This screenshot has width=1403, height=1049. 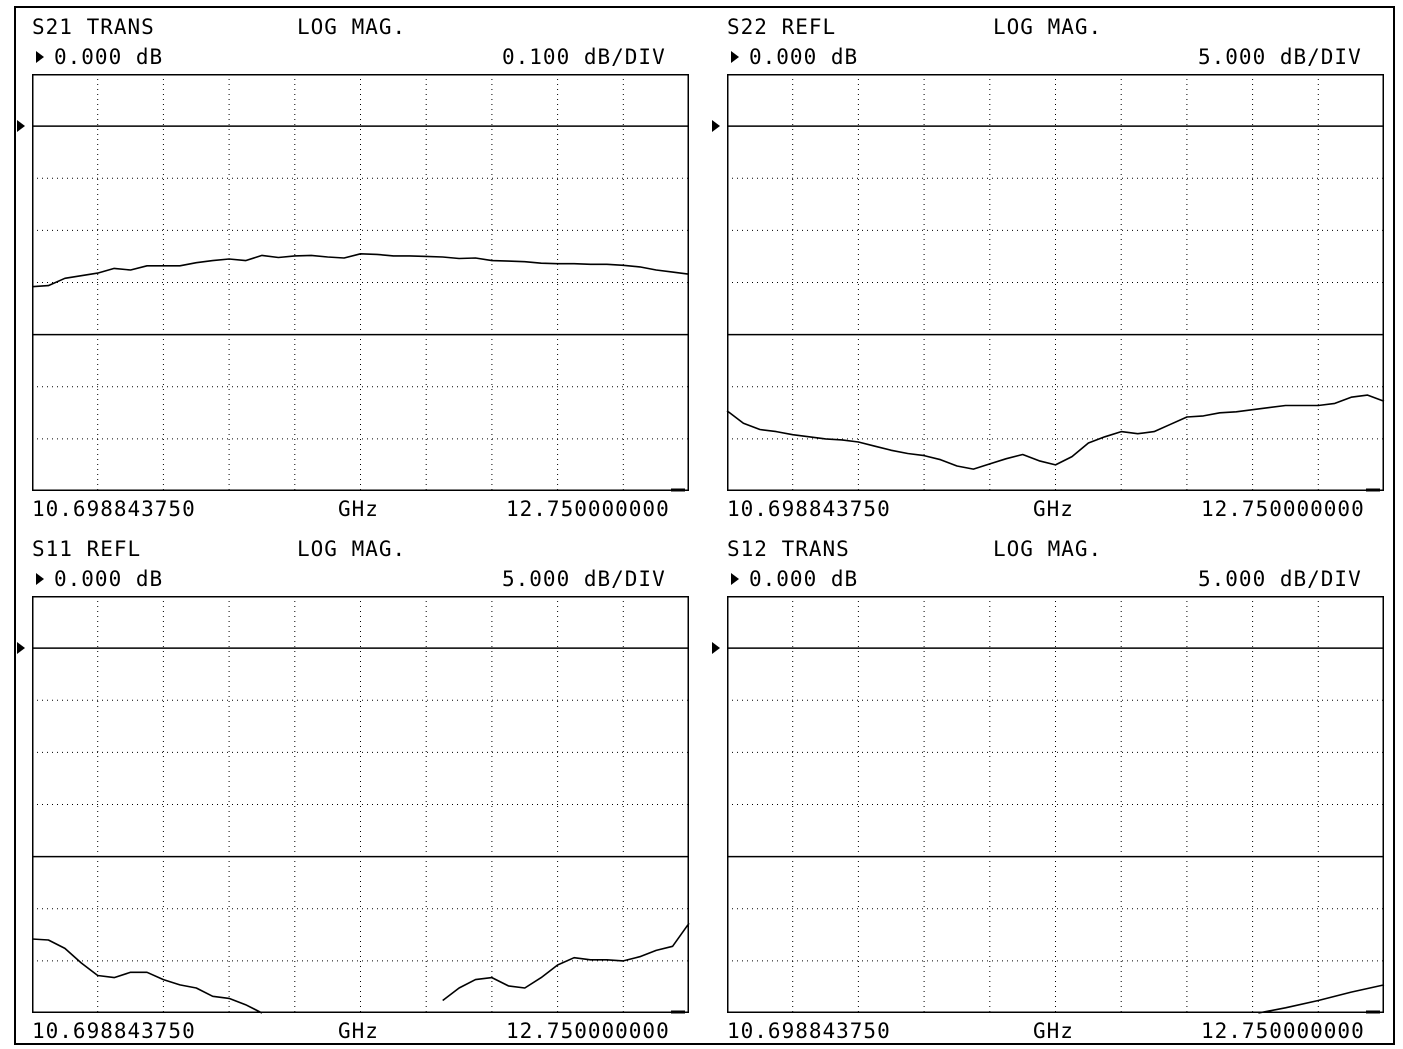 I want to click on param-label: S12 TRANS, so click(x=788, y=549).